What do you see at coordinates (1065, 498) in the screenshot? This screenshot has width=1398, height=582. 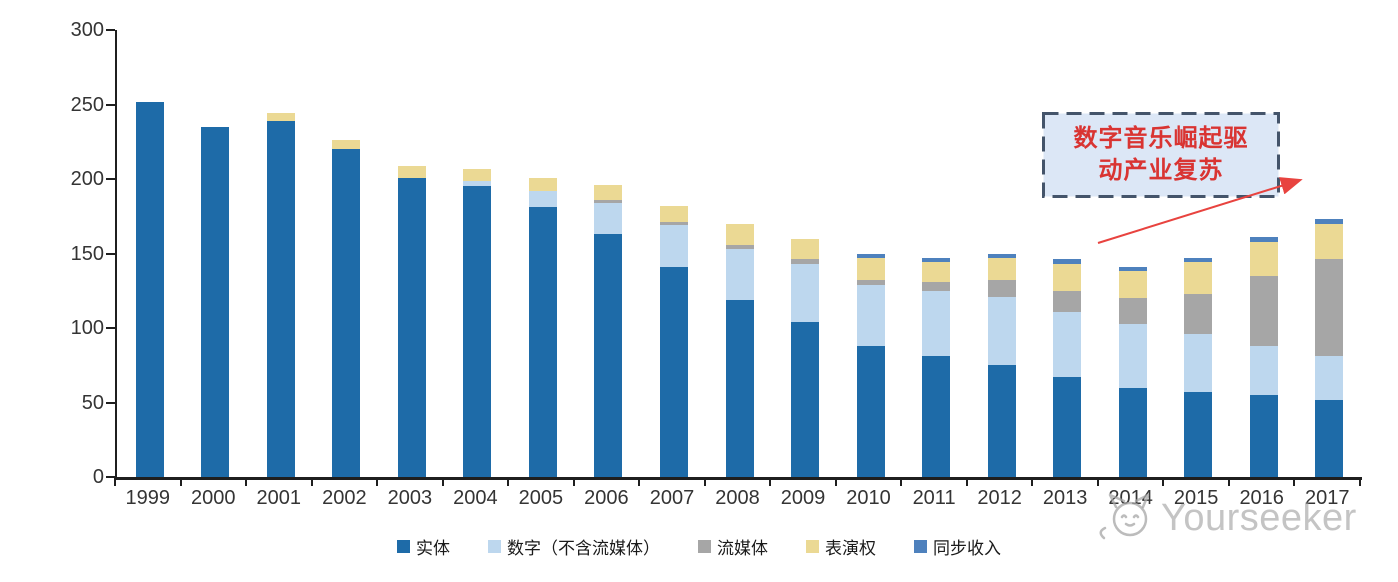 I see `x-tick-label: 2013` at bounding box center [1065, 498].